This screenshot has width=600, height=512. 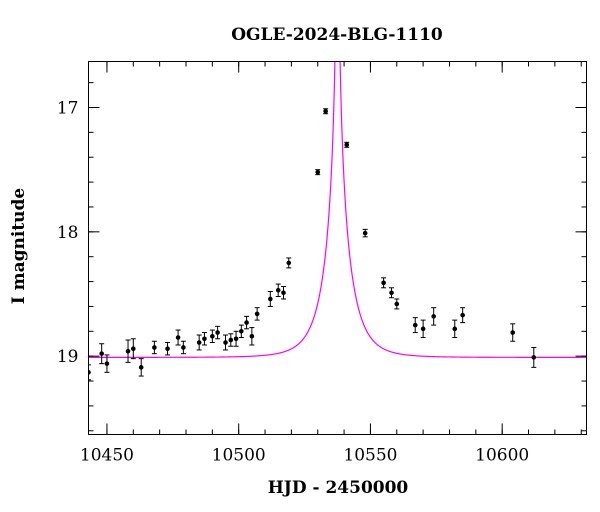 I want to click on y-axis-label: I magnitude, so click(x=19, y=246).